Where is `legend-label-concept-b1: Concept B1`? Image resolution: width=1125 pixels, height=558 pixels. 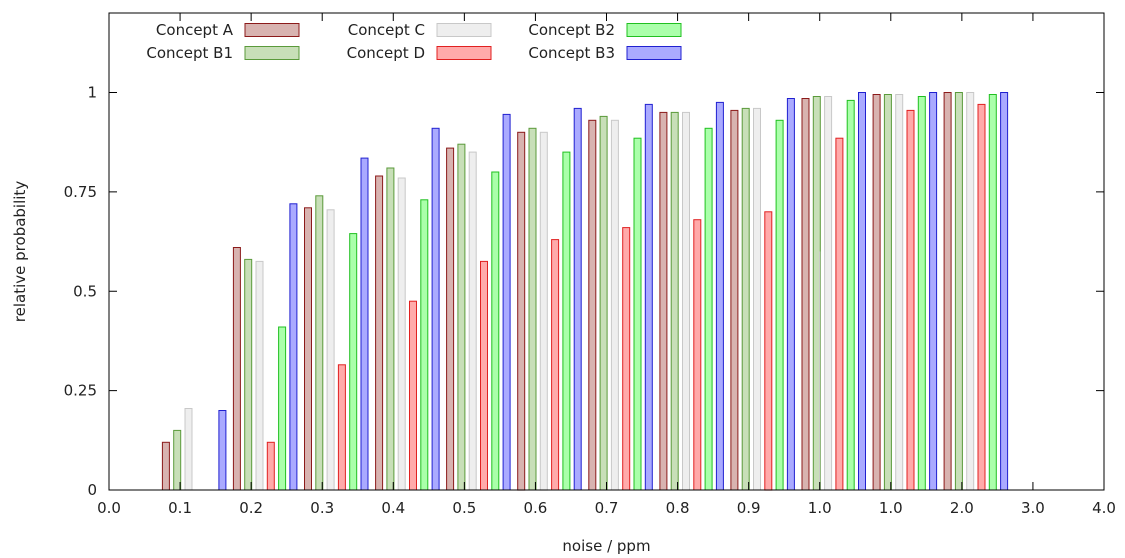
legend-label-concept-b1: Concept B1 is located at coordinates (189, 53).